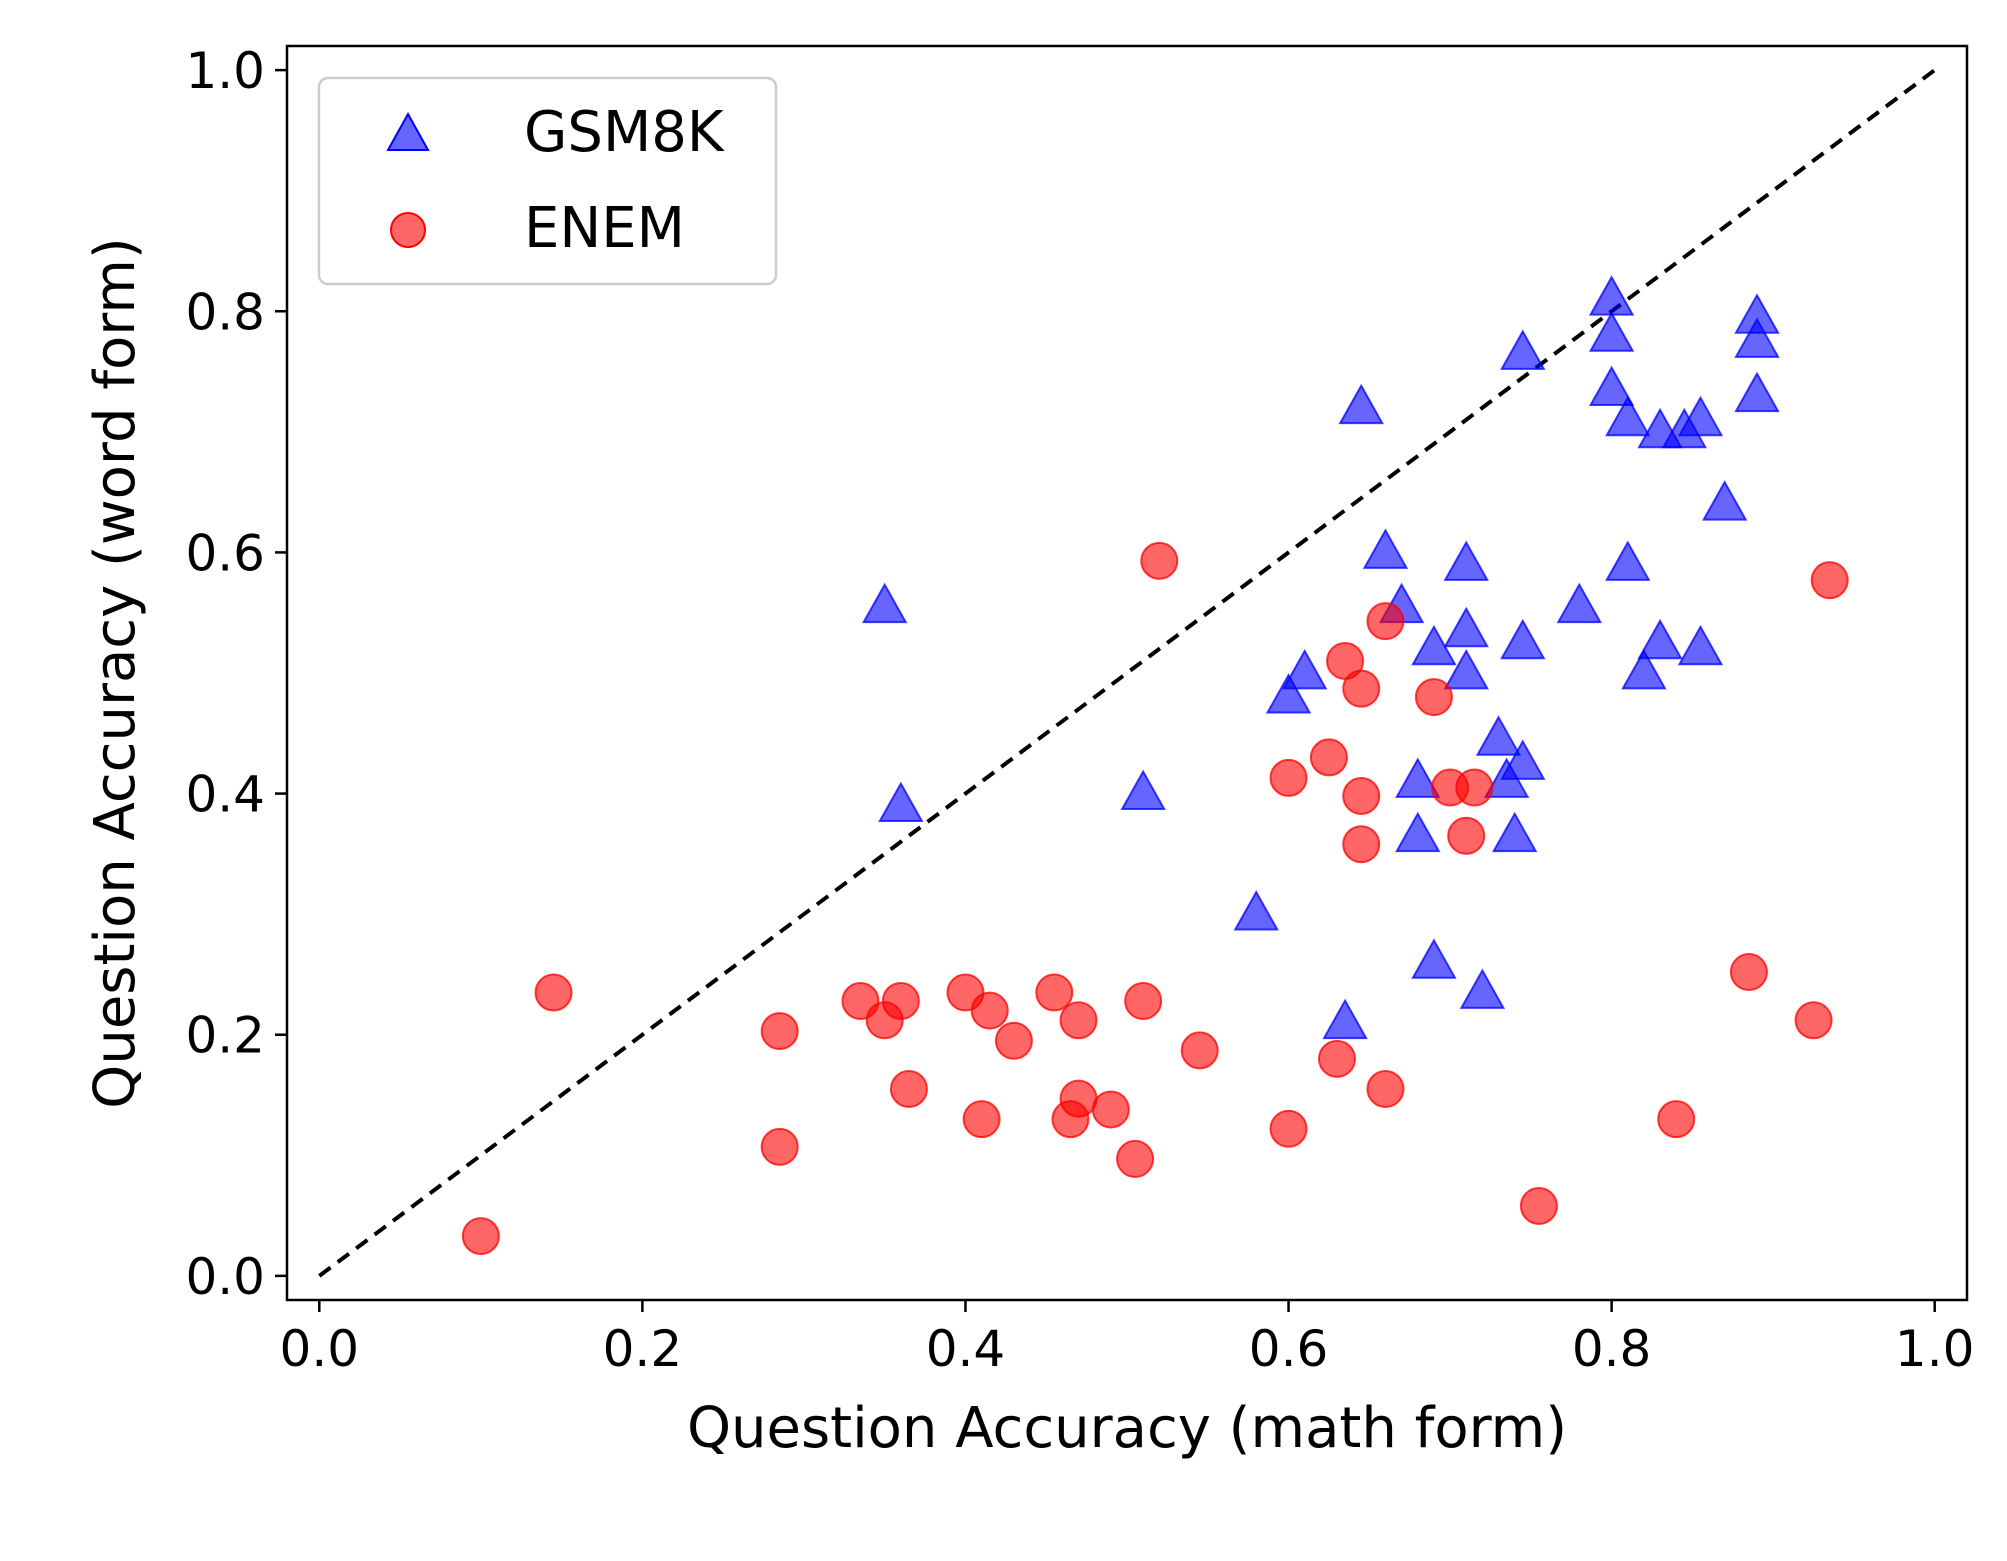 The height and width of the screenshot is (1561, 2007). What do you see at coordinates (225, 312) in the screenshot?
I see `y-tick-label: 0.8` at bounding box center [225, 312].